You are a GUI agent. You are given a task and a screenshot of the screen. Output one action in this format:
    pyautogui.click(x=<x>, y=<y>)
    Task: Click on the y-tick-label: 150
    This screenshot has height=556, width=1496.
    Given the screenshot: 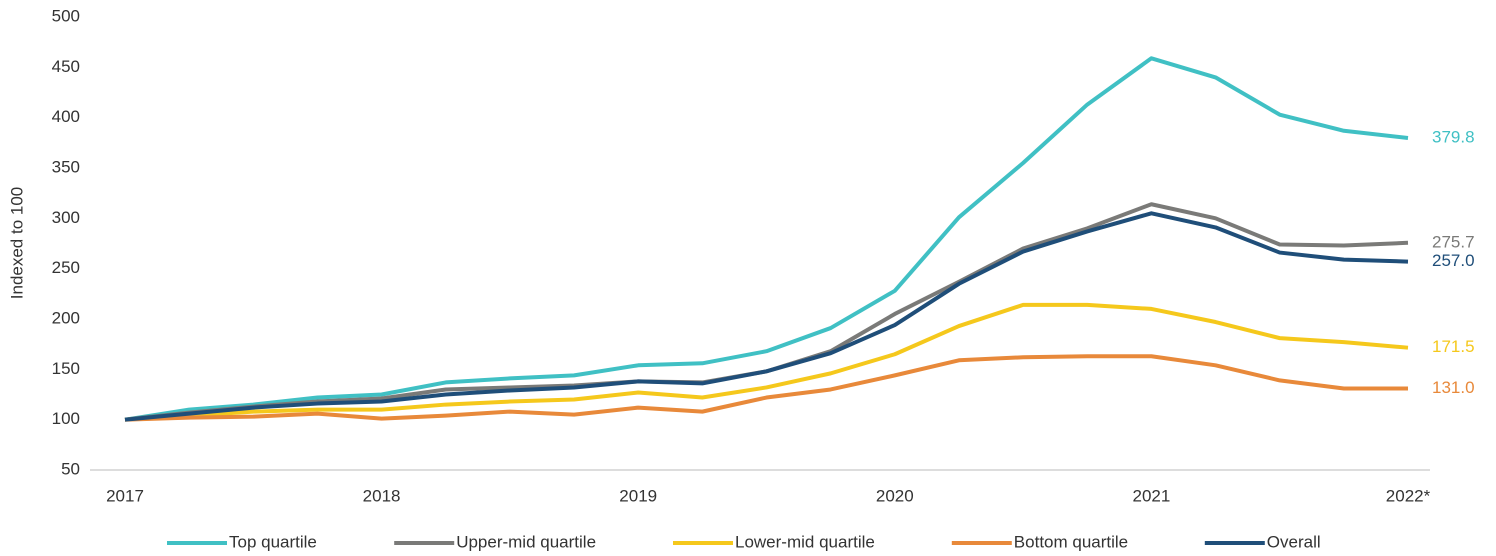 What is the action you would take?
    pyautogui.click(x=66, y=368)
    